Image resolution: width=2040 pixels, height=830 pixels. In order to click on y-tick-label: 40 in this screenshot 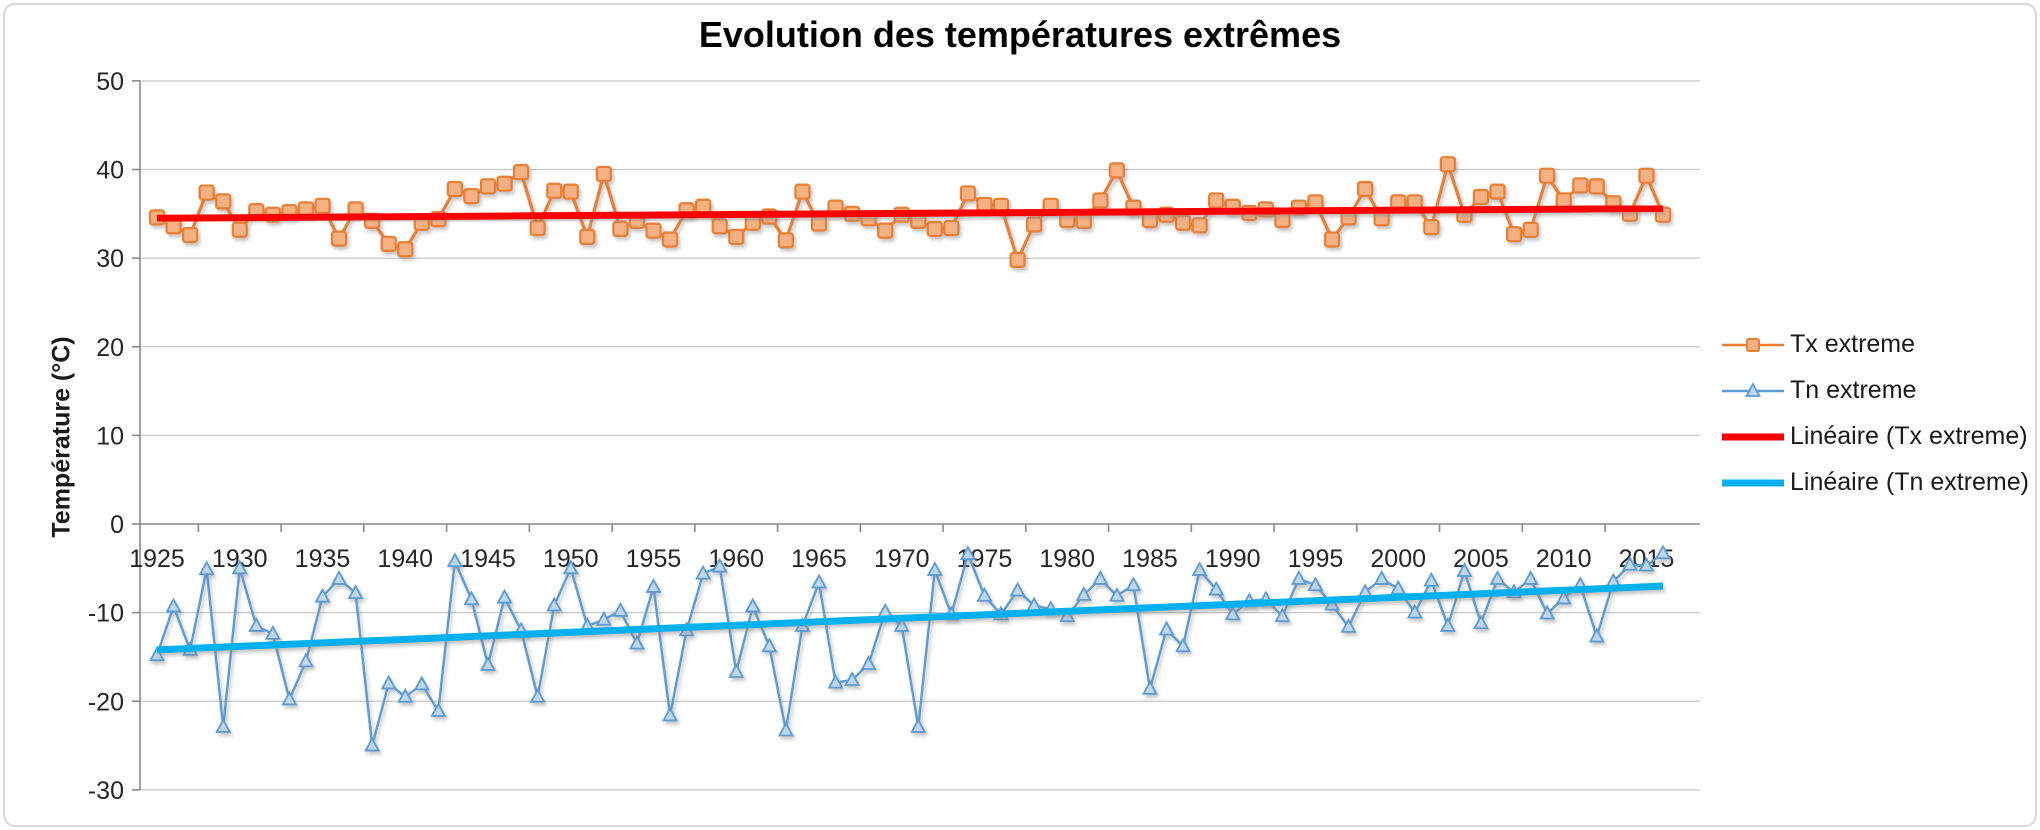, I will do `click(110, 171)`.